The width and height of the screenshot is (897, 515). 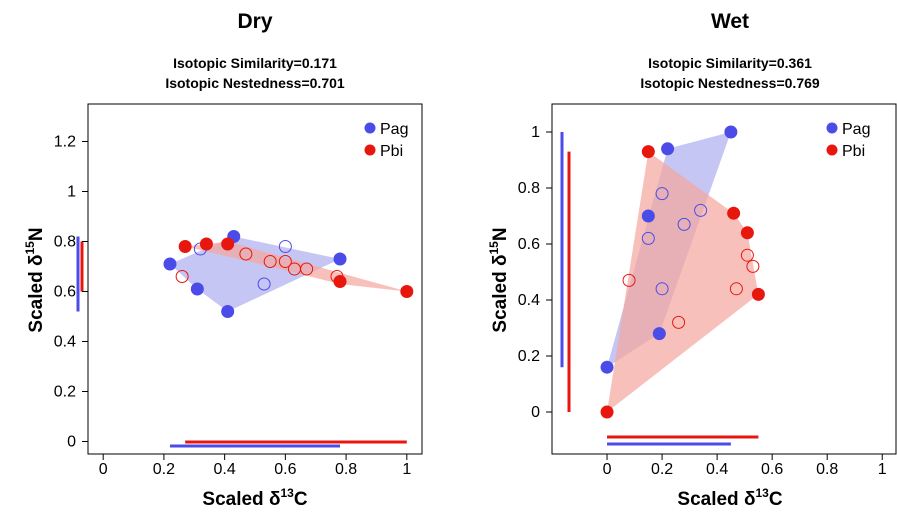 I want to click on x-axis-label-suffix: C, so click(x=301, y=499).